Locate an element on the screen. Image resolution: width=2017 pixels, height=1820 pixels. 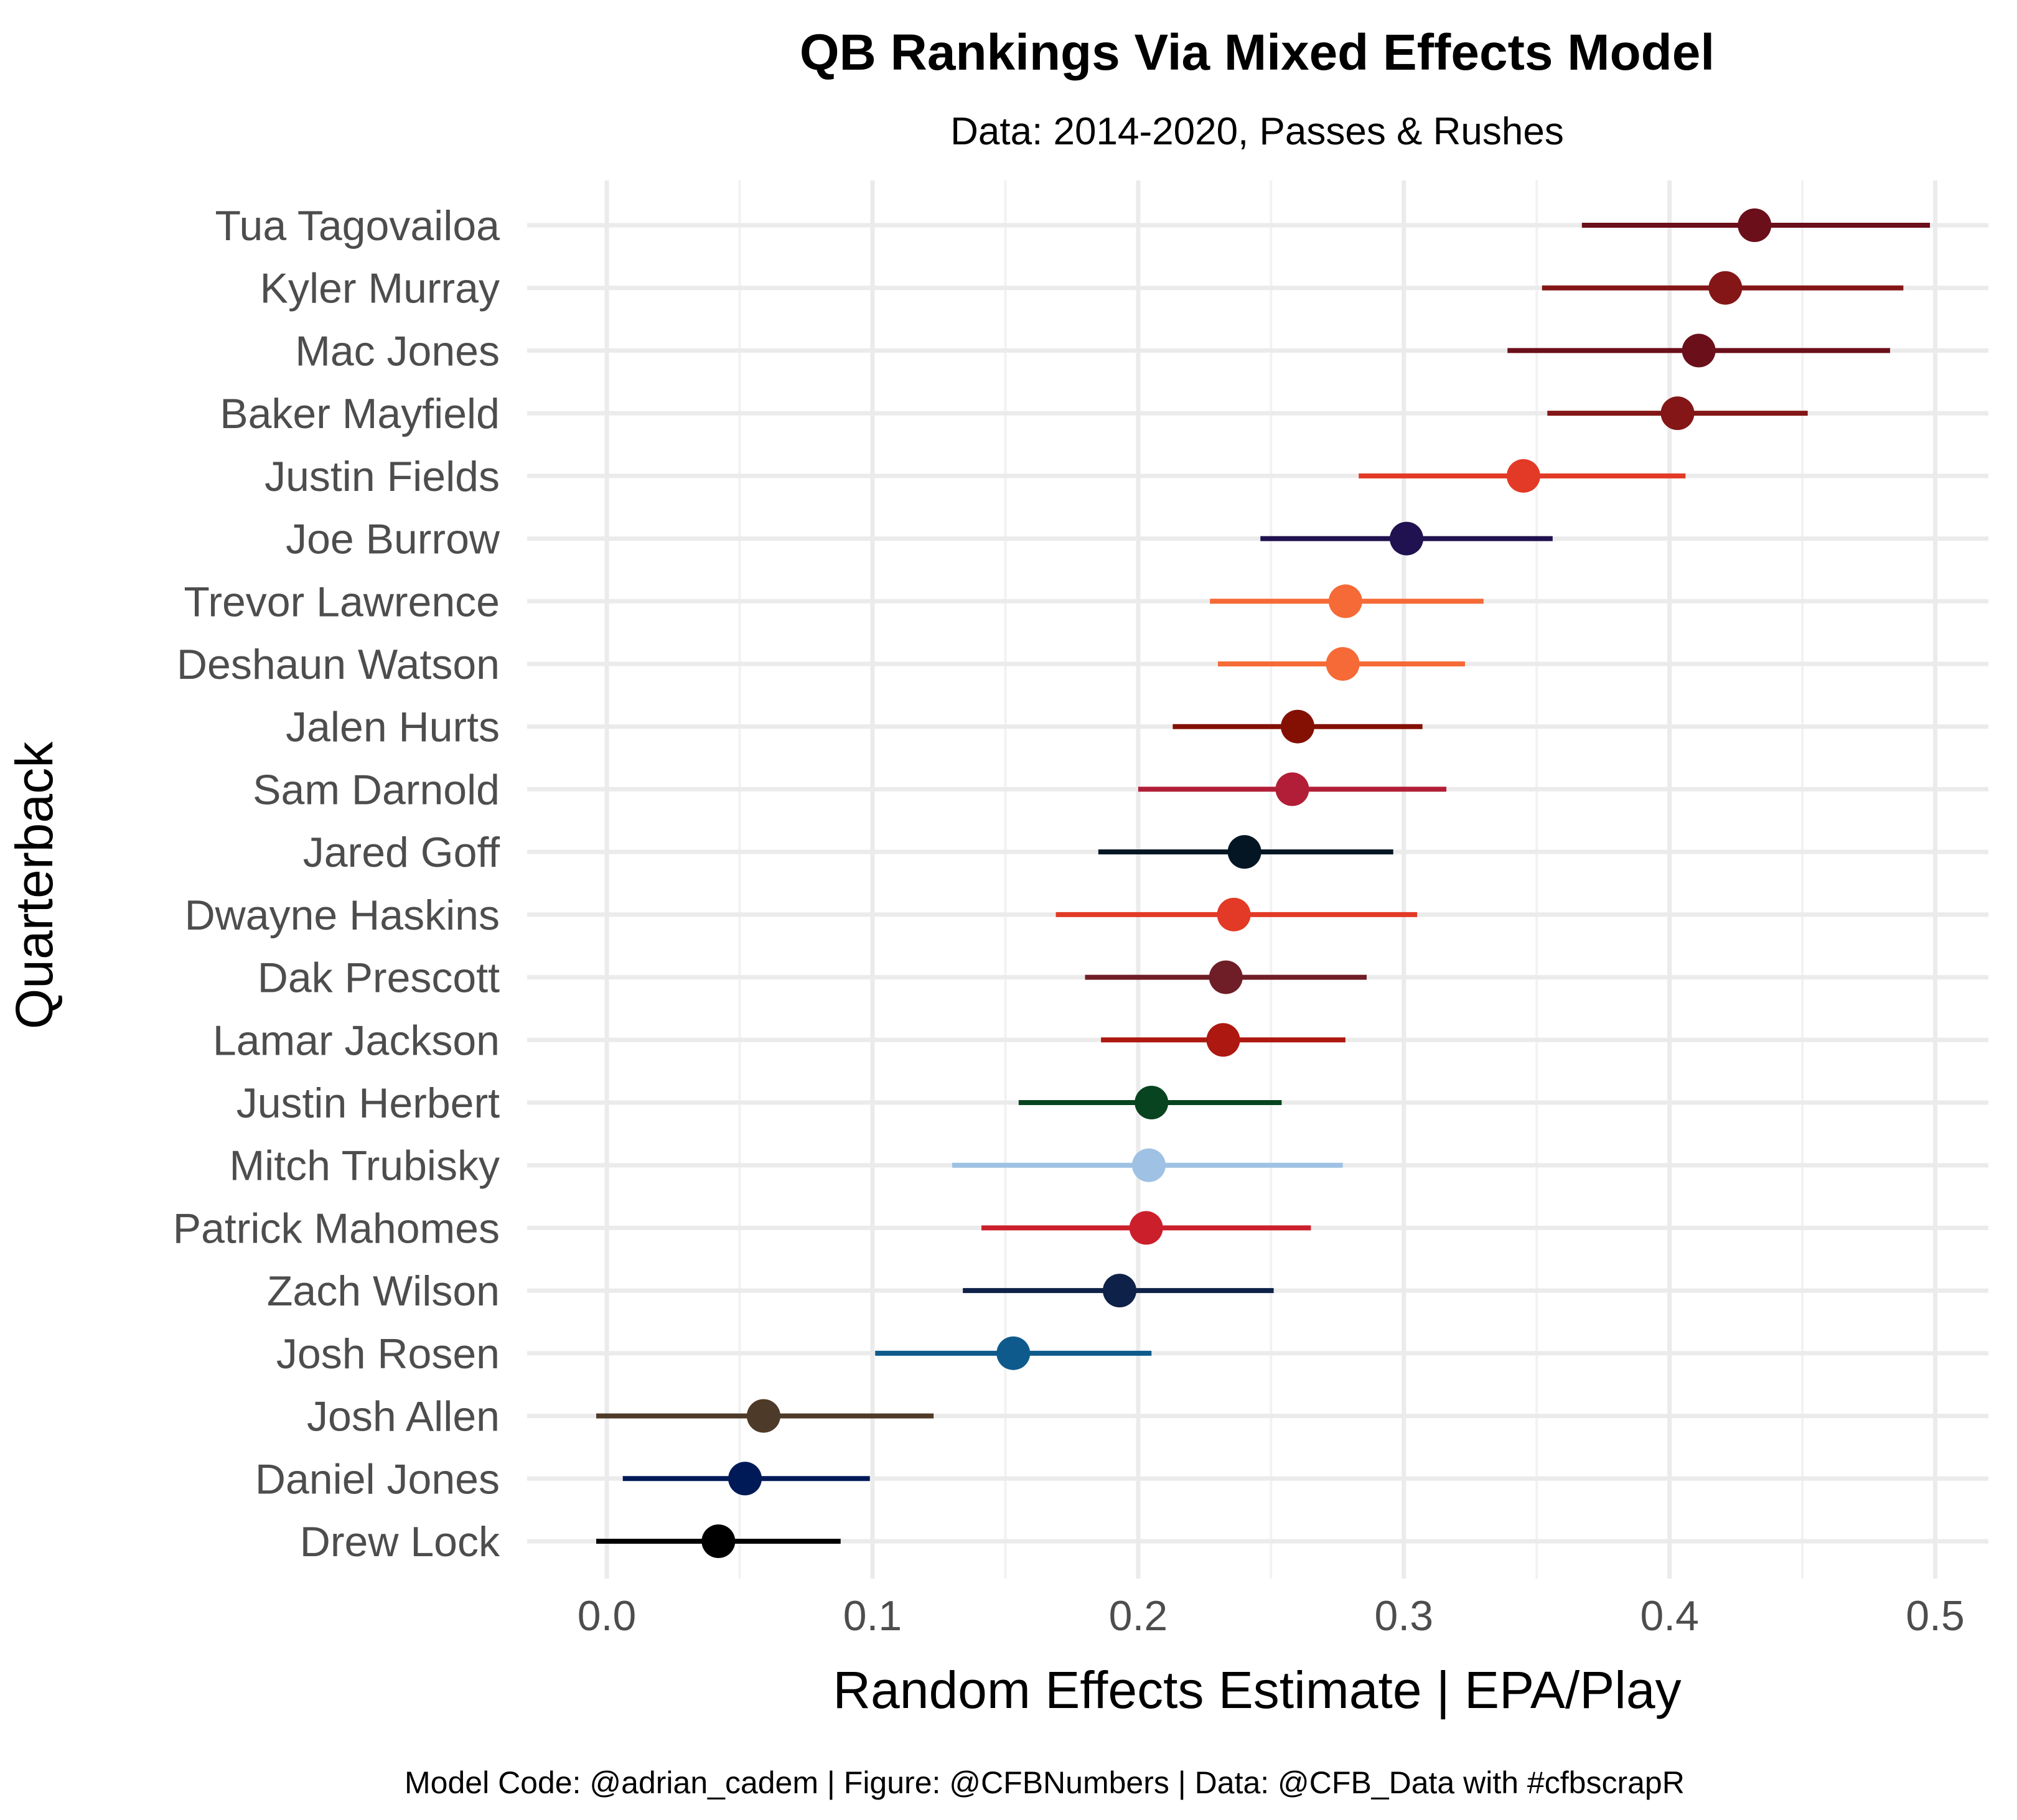
x-tick-label: 0.5 is located at coordinates (1935, 1616).